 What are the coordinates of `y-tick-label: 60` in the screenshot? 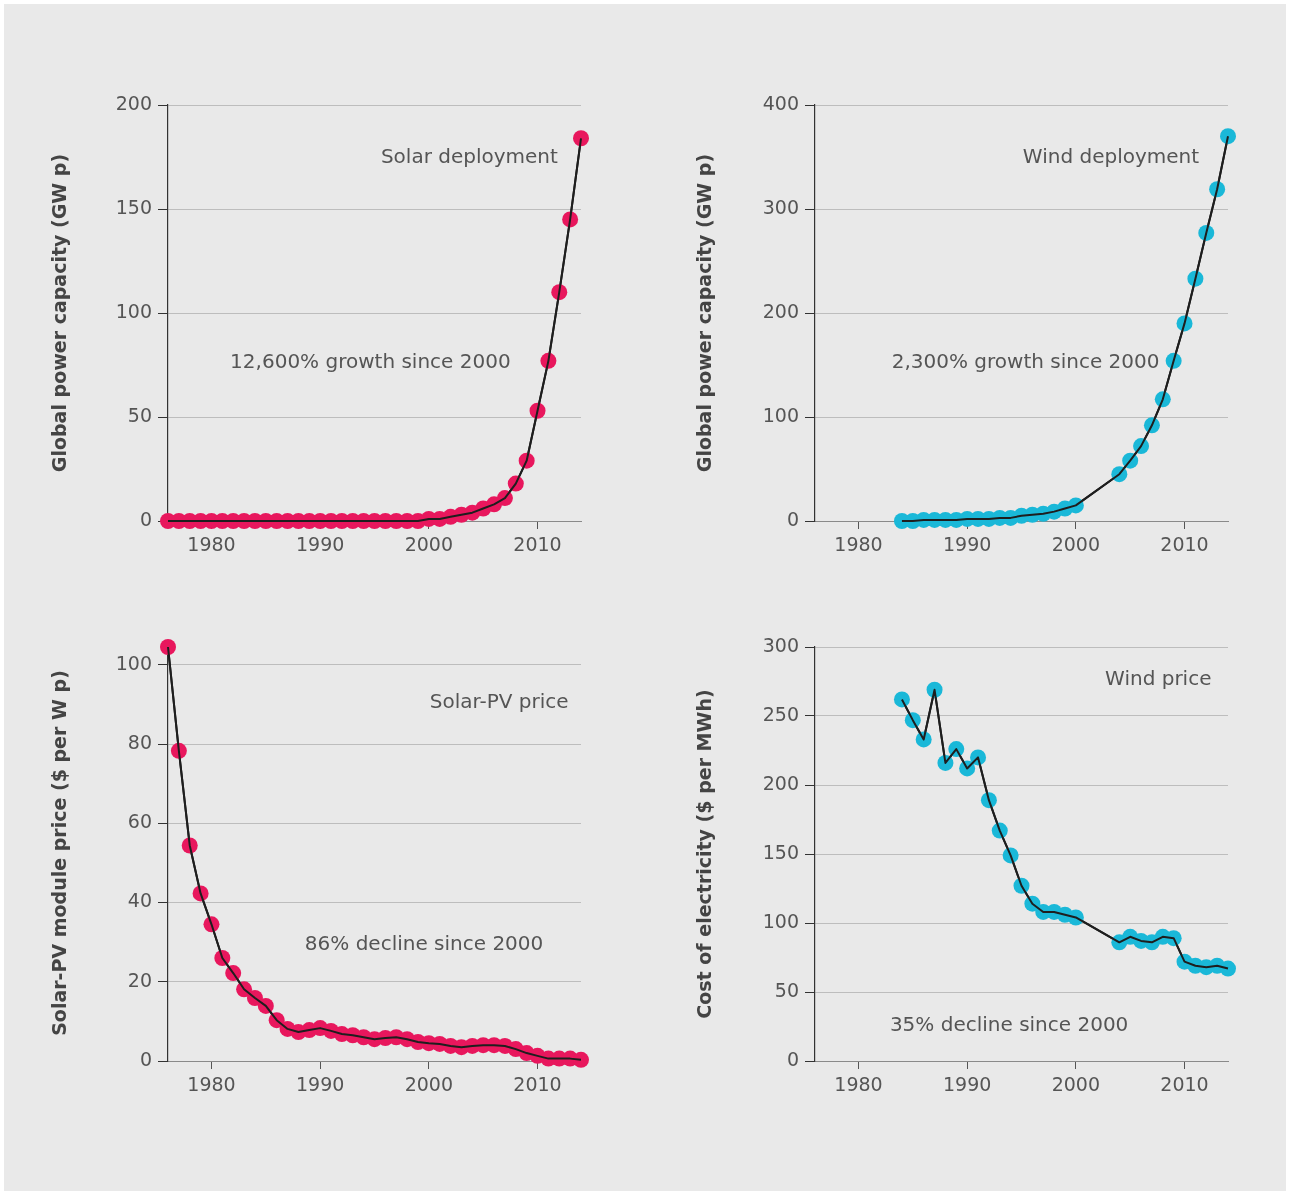 It's located at (139, 821).